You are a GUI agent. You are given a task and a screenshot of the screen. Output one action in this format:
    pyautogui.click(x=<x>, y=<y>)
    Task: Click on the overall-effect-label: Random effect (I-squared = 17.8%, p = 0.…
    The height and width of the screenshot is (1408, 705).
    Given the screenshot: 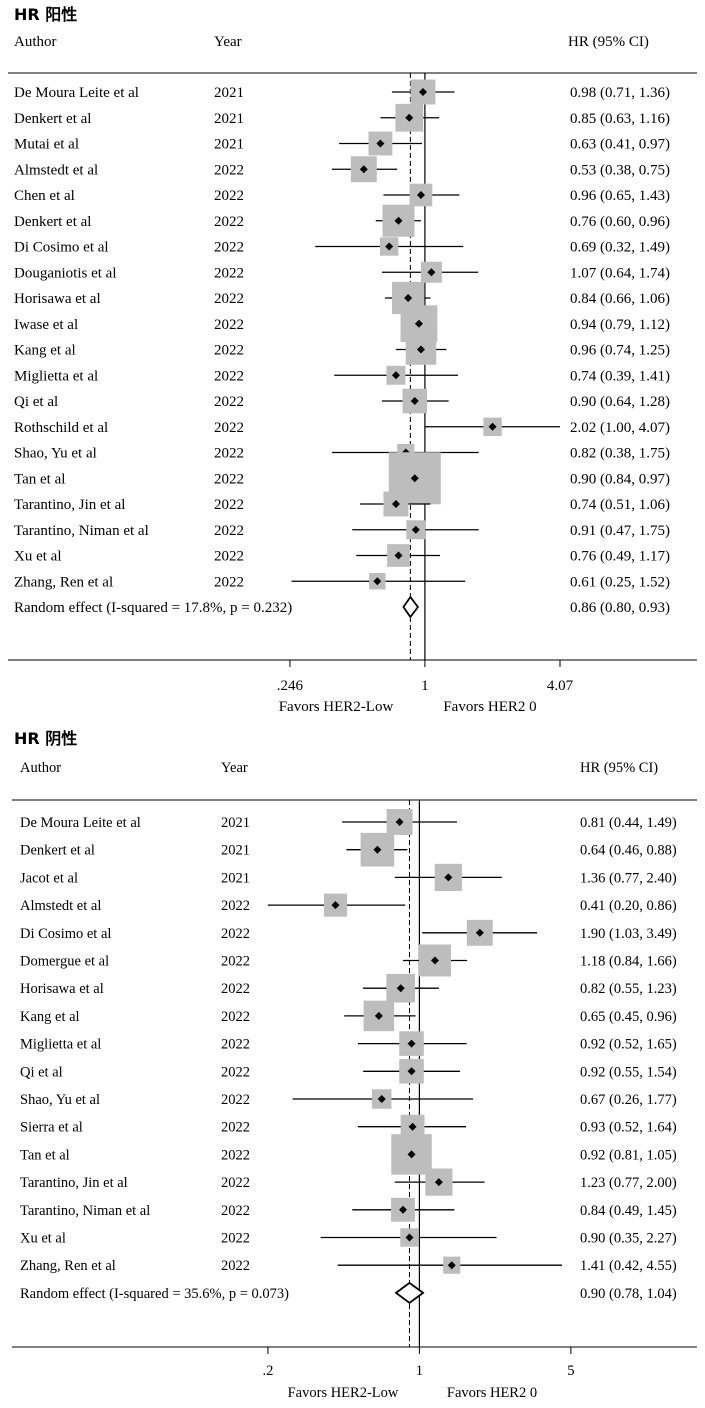 What is the action you would take?
    pyautogui.click(x=153, y=608)
    